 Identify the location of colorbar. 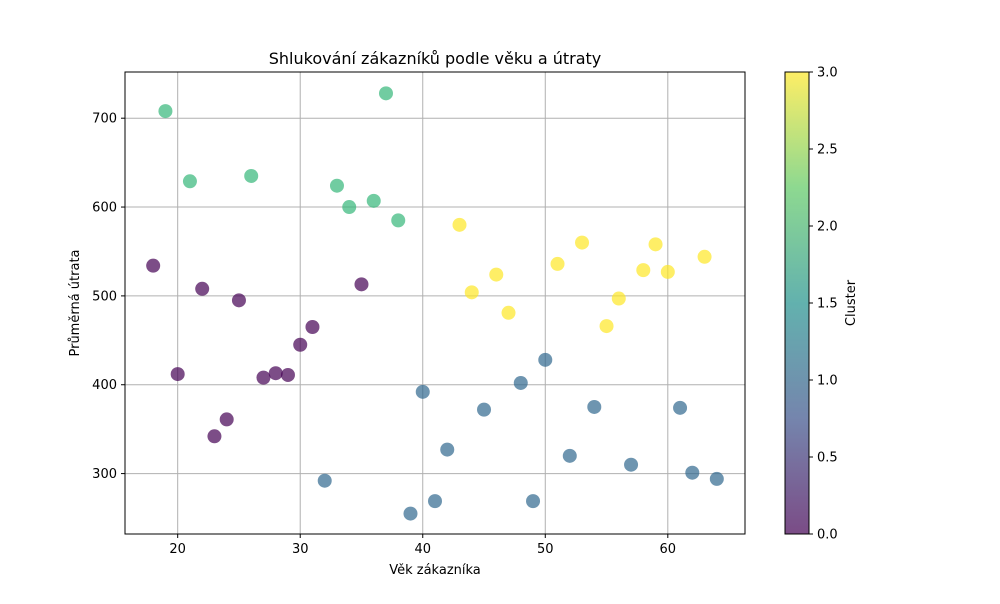
(797, 303).